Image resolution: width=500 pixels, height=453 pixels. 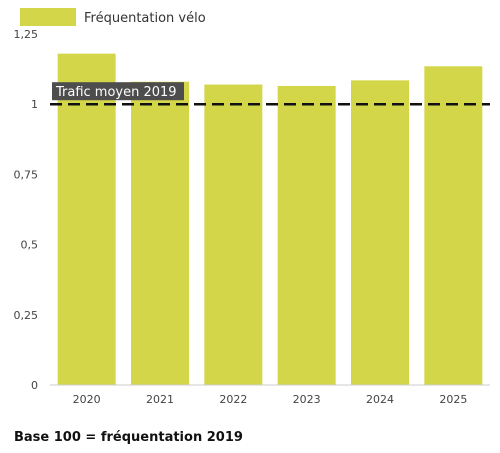 I want to click on x-tick-label: 2023, so click(x=307, y=399).